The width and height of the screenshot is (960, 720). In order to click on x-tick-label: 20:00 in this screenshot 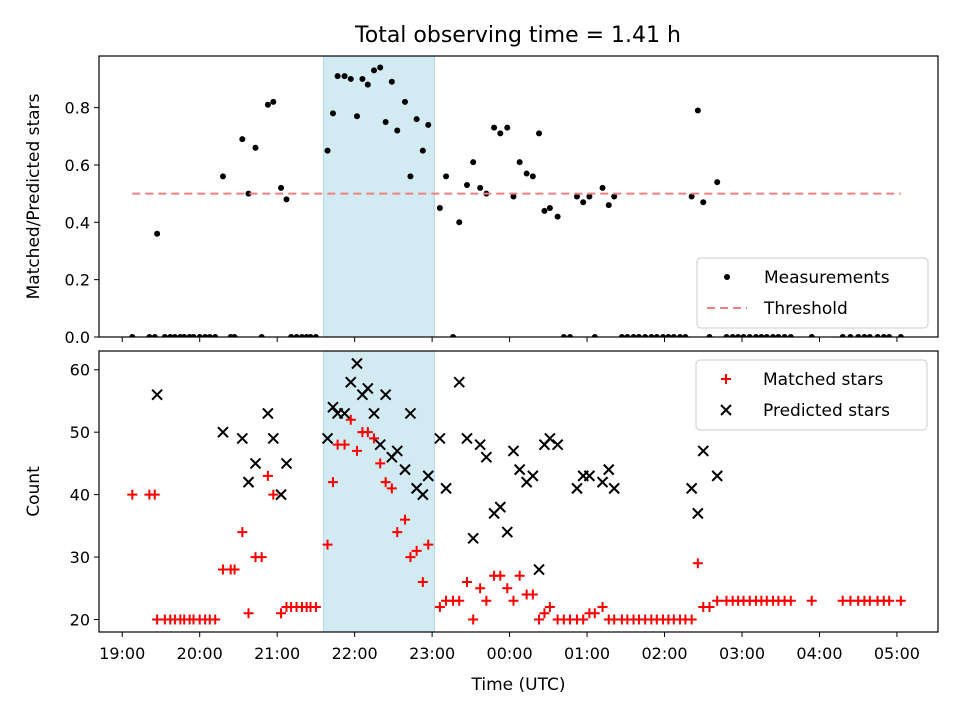, I will do `click(200, 653)`.